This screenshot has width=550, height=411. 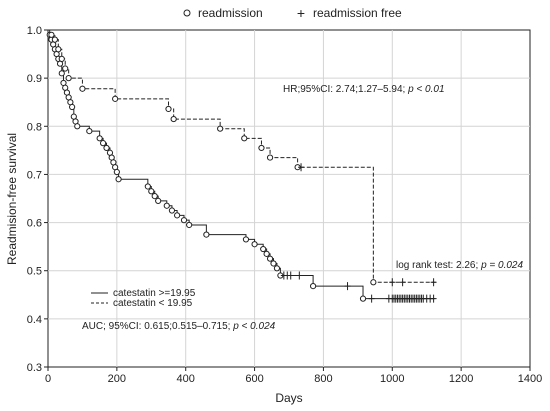 I want to click on legend-label-low: catestatin < 19.95, so click(x=153, y=303).